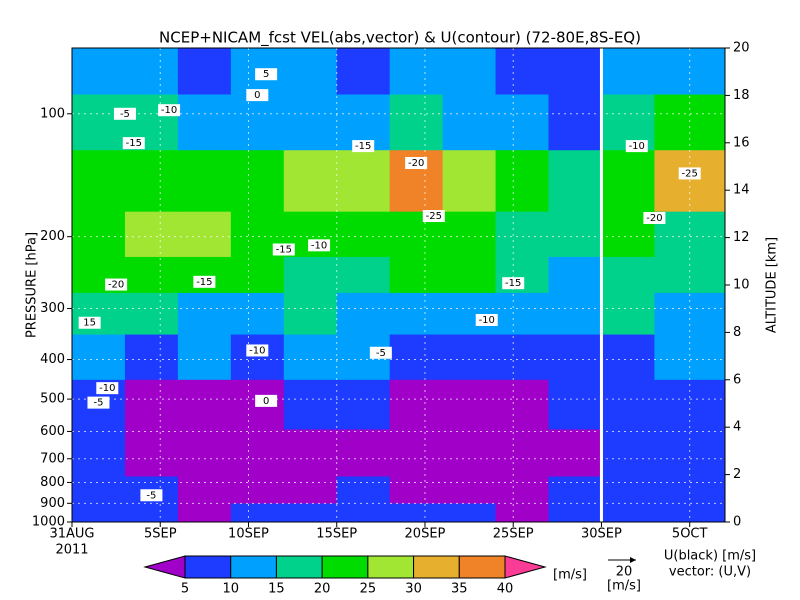  Describe the element at coordinates (52, 308) in the screenshot. I see `y-tick-label: 300` at that location.